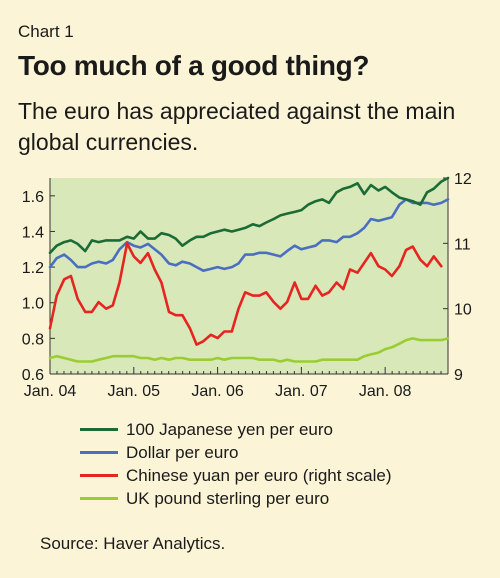  What do you see at coordinates (46, 31) in the screenshot?
I see `chart-number-label: Chart 1` at bounding box center [46, 31].